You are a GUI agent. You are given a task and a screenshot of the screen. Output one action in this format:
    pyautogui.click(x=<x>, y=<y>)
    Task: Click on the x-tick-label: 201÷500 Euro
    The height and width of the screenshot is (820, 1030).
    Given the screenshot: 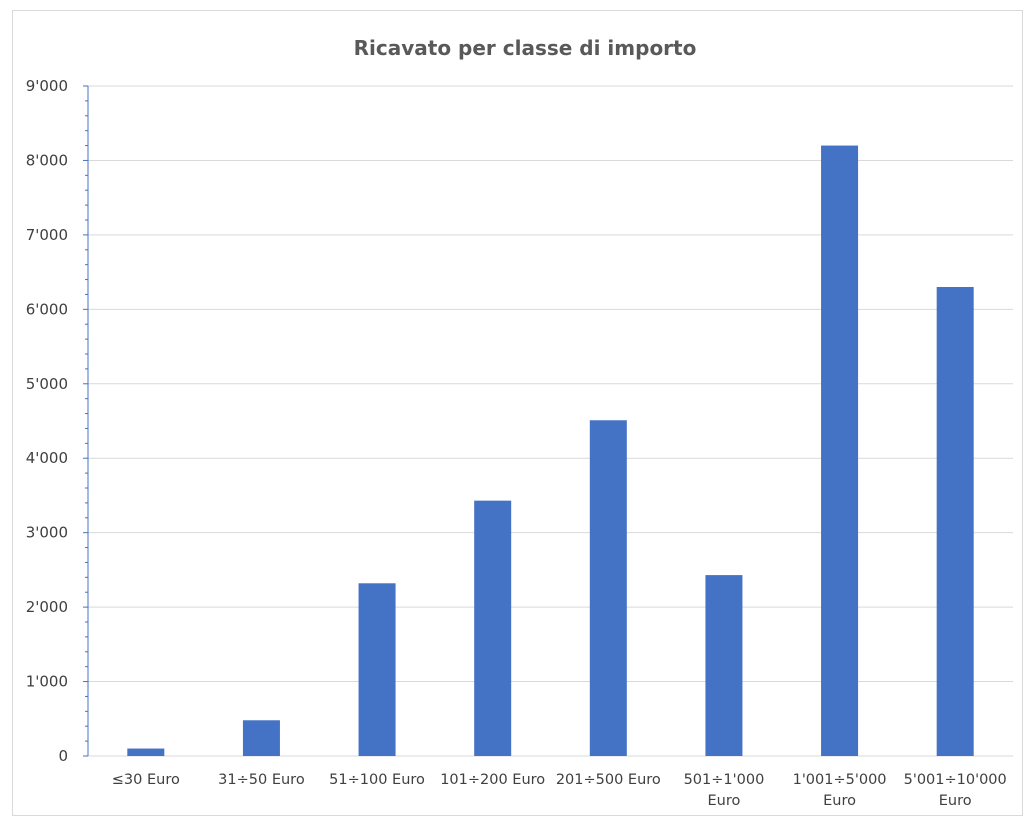 What is the action you would take?
    pyautogui.click(x=608, y=780)
    